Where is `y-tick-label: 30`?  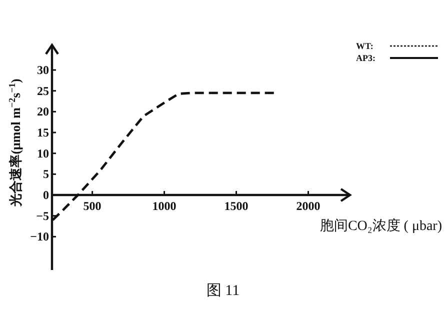
y-tick-label: 30 is located at coordinates (43, 70).